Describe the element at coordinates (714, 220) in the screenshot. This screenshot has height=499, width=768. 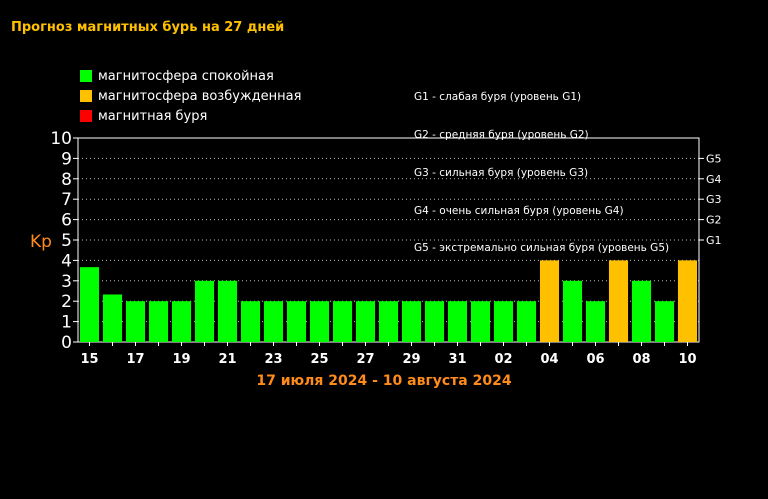
I see `right-axis-label-g2: G2` at that location.